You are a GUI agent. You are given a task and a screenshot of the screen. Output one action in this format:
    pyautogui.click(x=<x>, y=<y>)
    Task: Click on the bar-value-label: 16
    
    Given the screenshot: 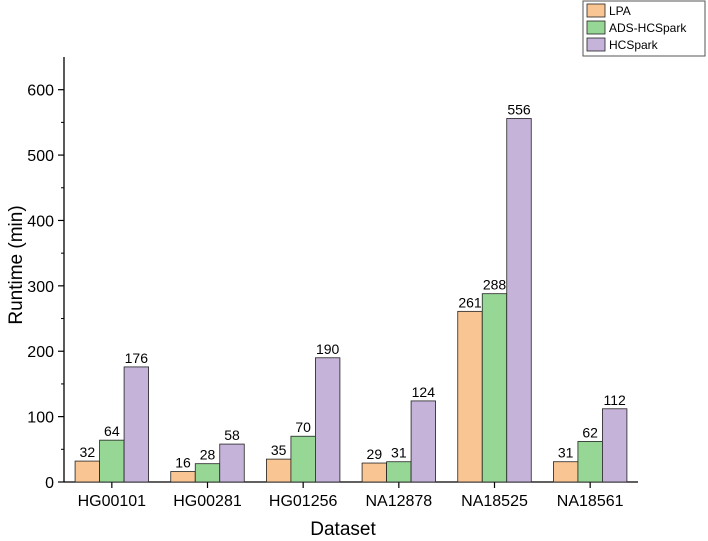 What is the action you would take?
    pyautogui.click(x=183, y=463)
    